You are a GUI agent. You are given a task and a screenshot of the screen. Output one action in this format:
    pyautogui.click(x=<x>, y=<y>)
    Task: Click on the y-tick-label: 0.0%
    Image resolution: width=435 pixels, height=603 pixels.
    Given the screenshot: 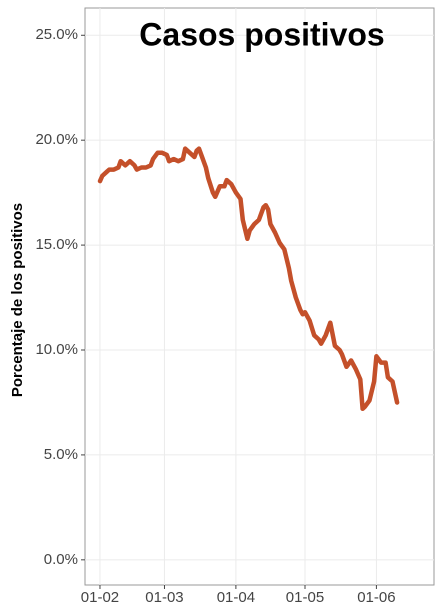 What is the action you would take?
    pyautogui.click(x=61, y=559)
    